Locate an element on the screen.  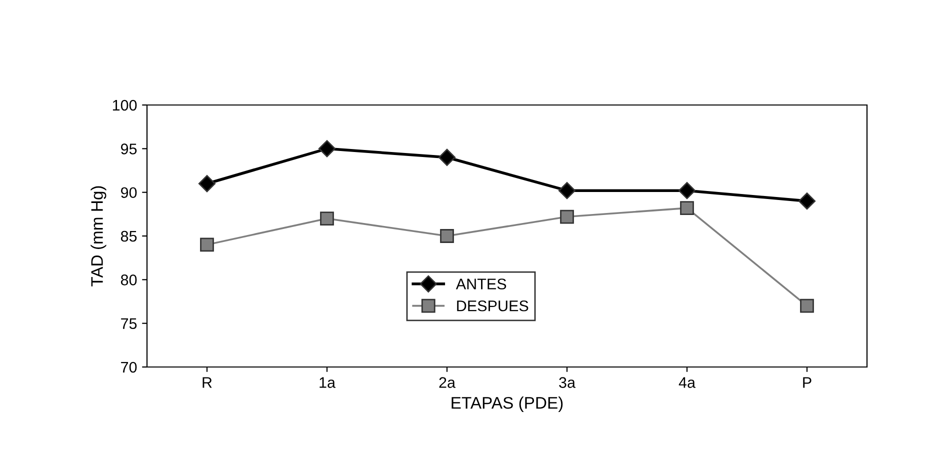
legend-label: DESPUES is located at coordinates (492, 306).